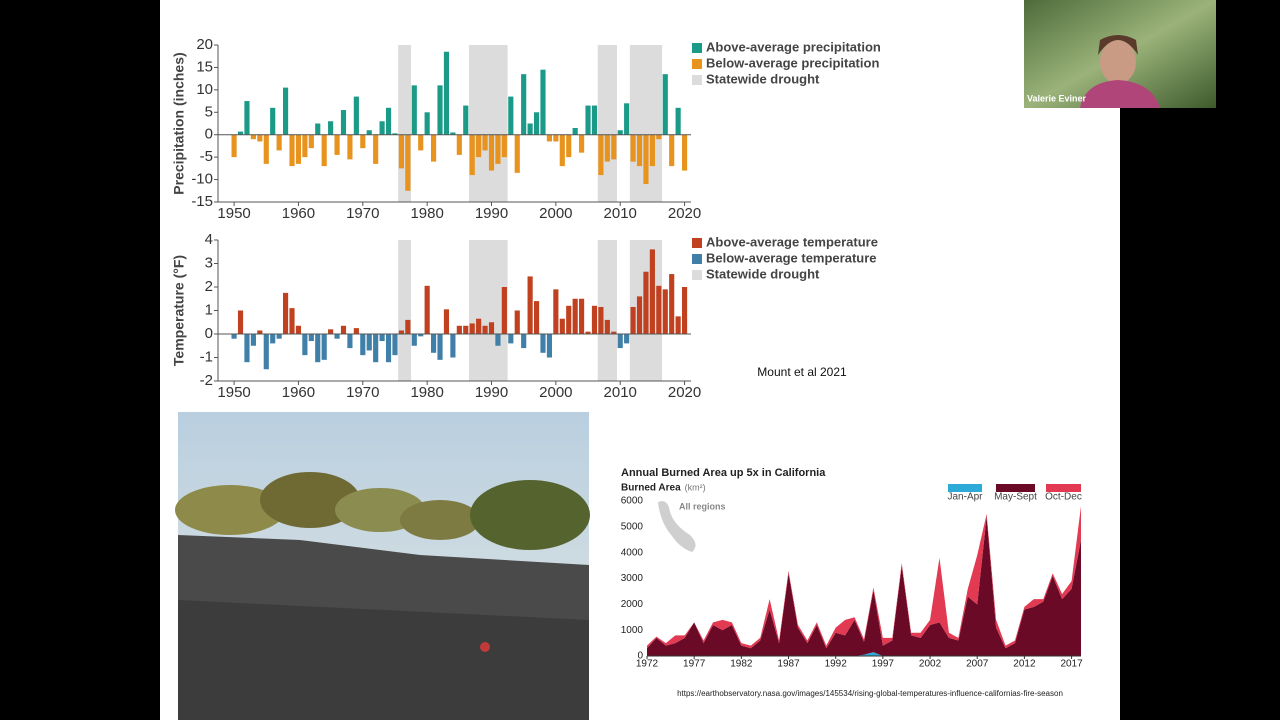 This screenshot has height=720, width=1280. Describe the element at coordinates (793, 46) in the screenshot. I see `legend-label: Above-average precipitation` at that location.